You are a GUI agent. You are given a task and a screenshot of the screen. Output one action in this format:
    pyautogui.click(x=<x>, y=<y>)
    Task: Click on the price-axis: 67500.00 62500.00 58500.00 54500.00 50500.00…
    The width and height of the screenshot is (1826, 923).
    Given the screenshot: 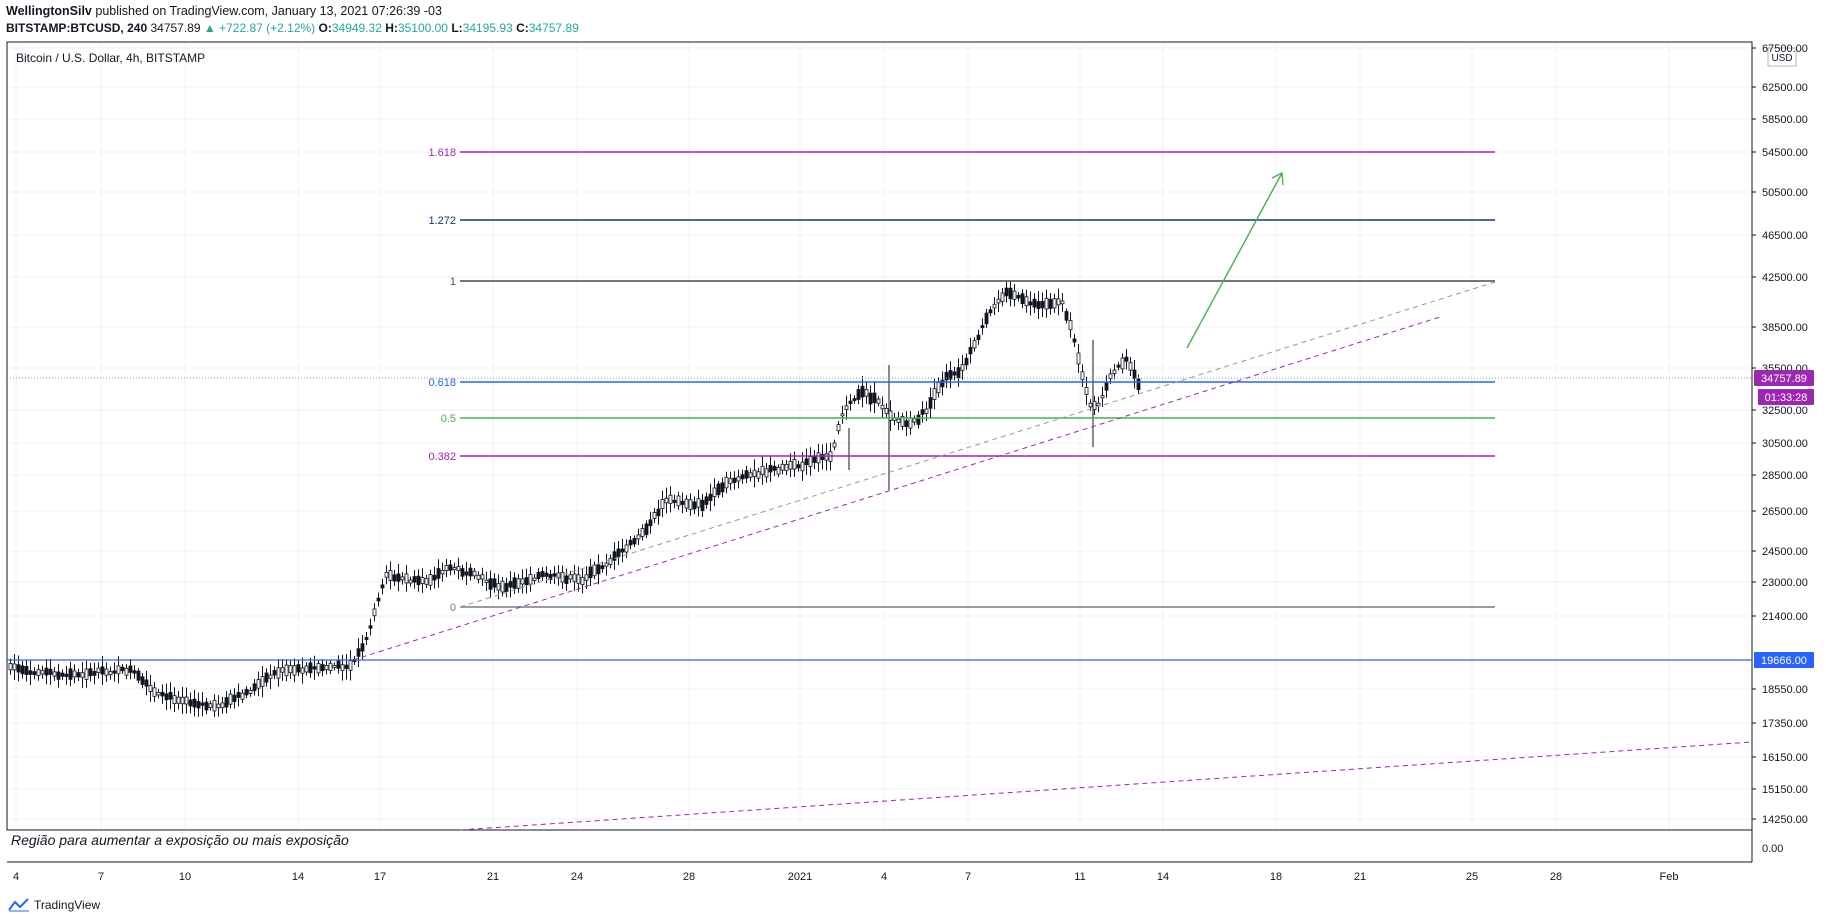 What is the action you would take?
    pyautogui.click(x=1780, y=434)
    